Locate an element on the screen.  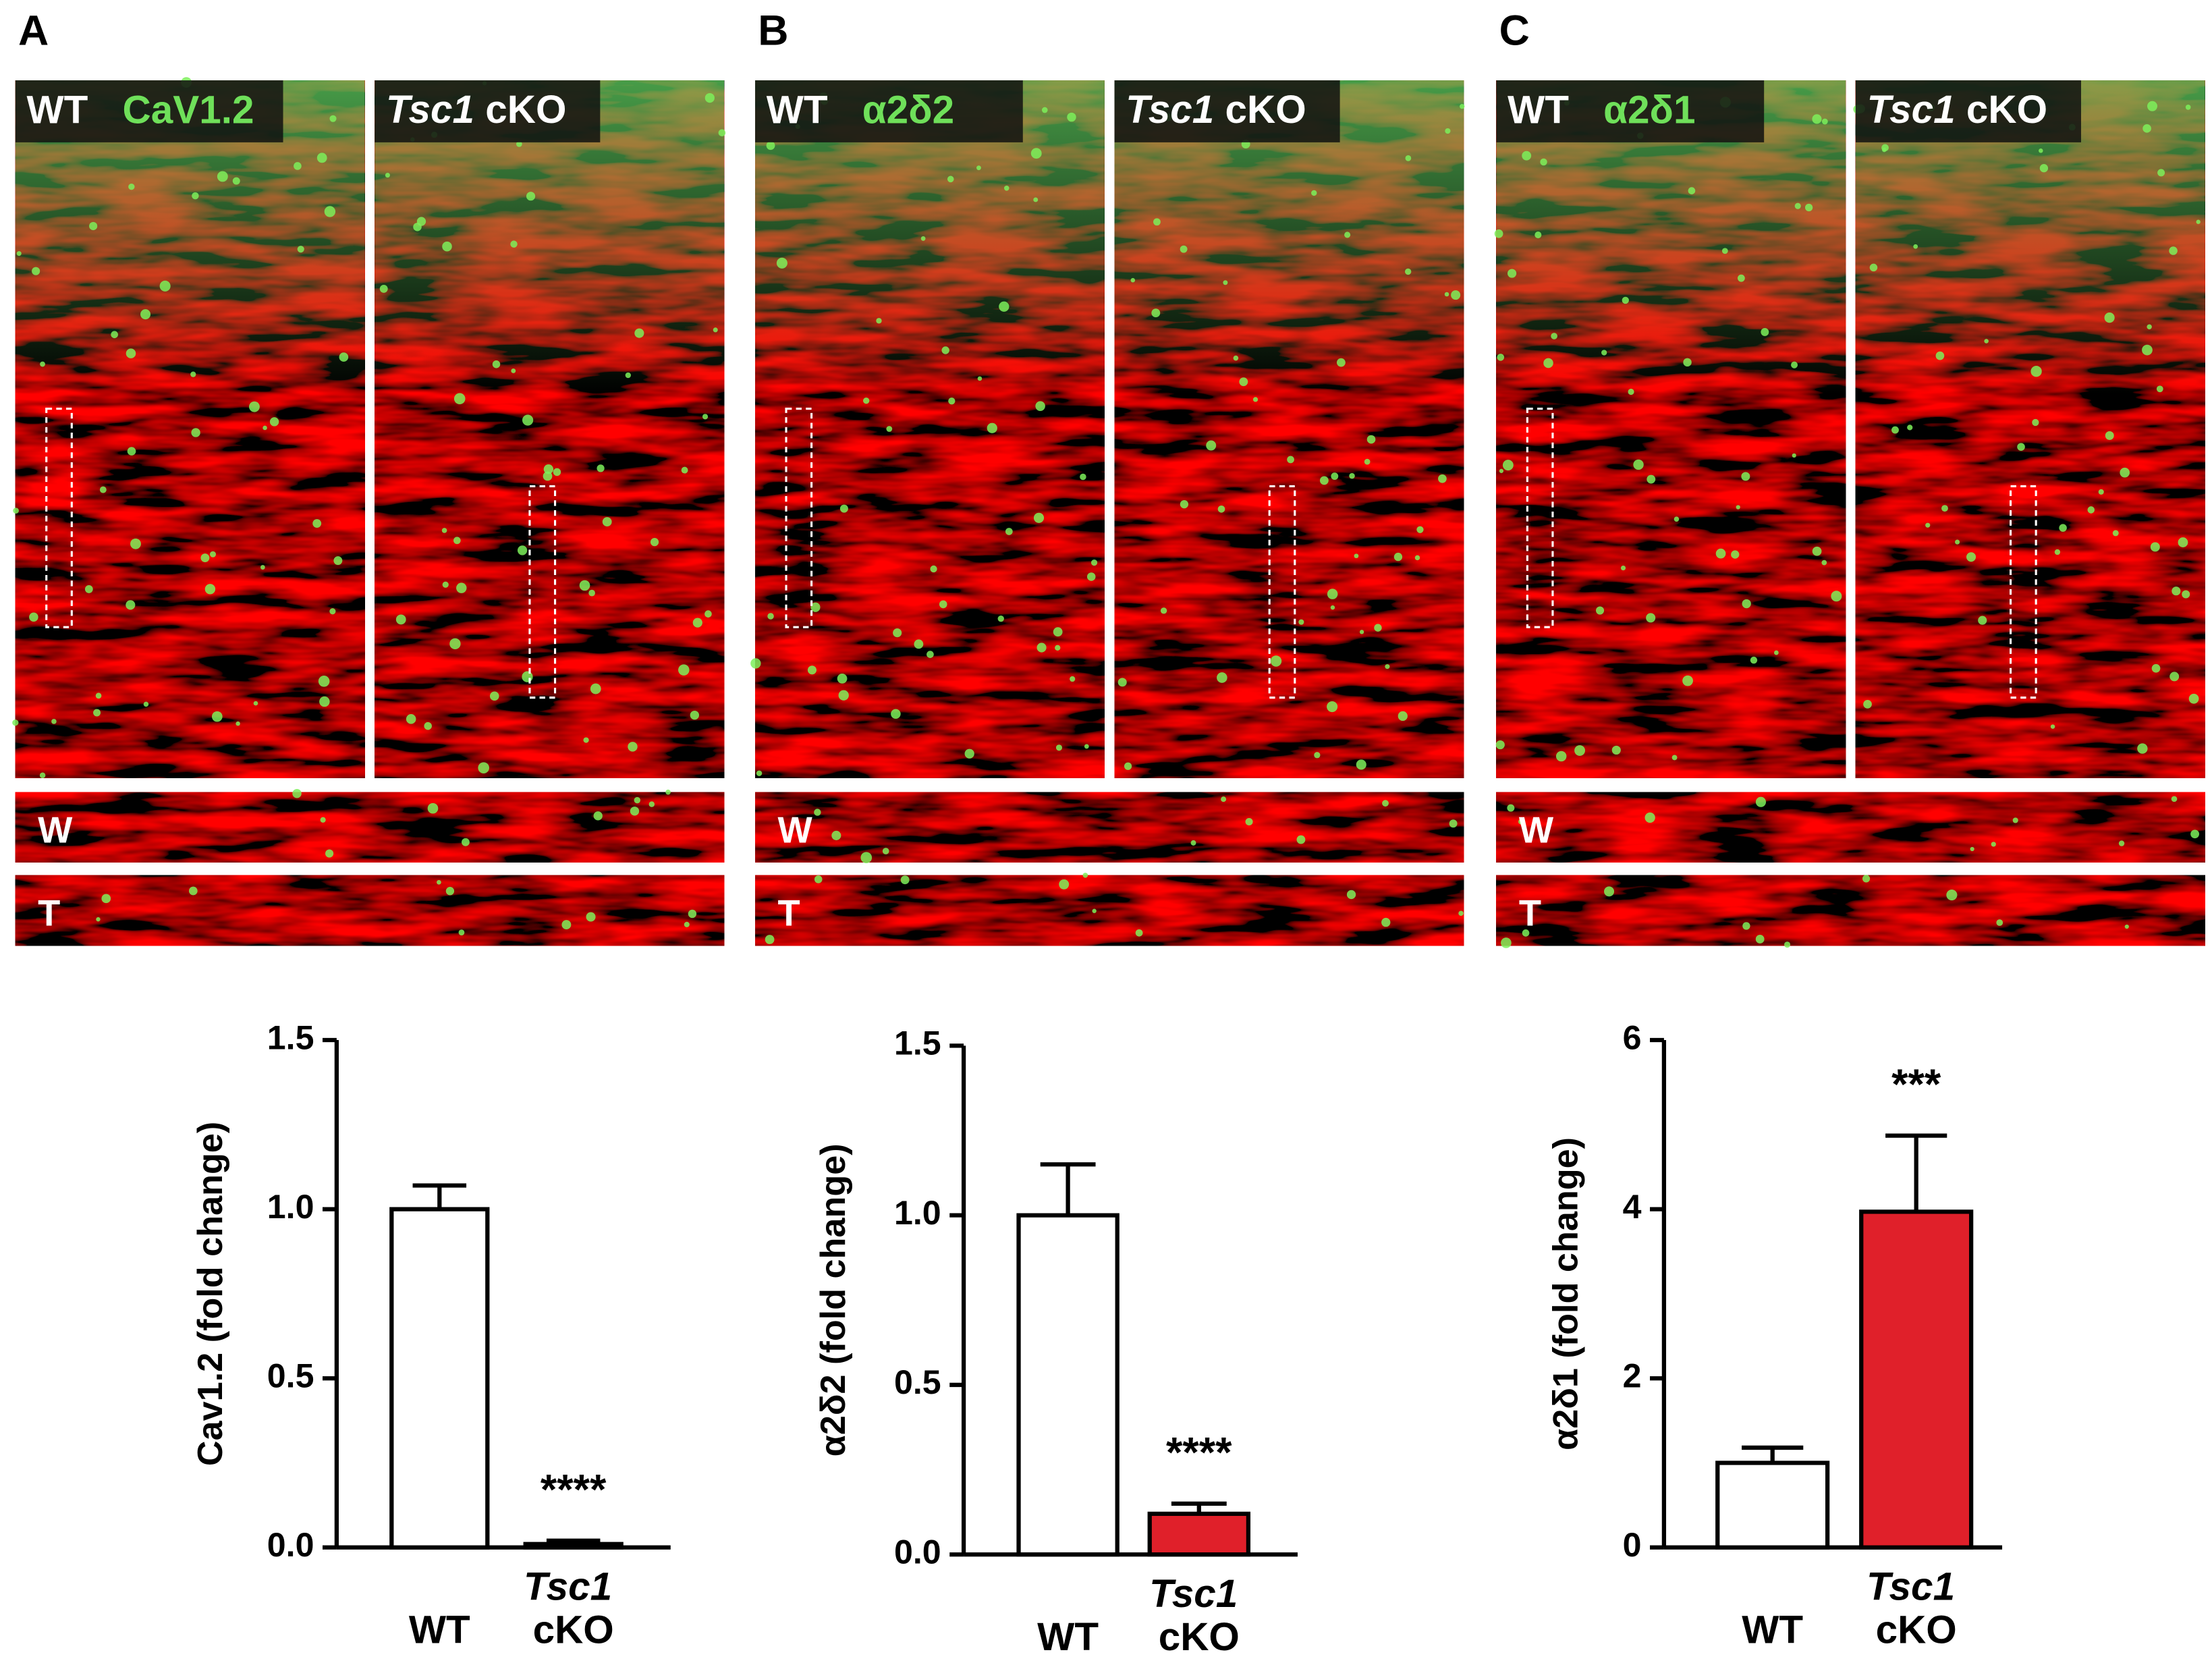
y-tick-label: 0.5 is located at coordinates (290, 1376).